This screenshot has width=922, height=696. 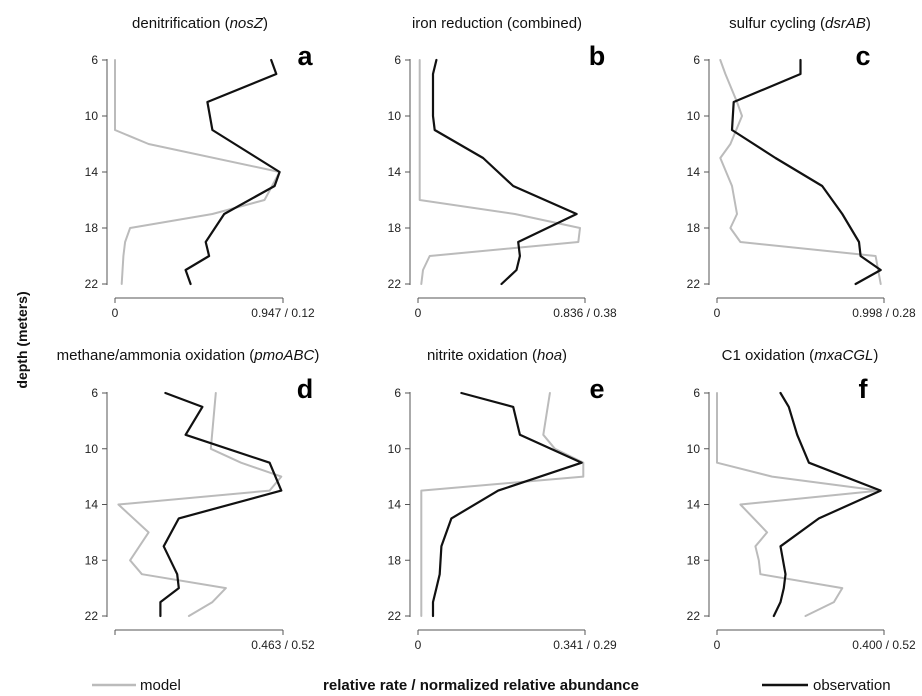 What do you see at coordinates (768, 355) in the screenshot?
I see `panel-title-text: C1 oxidation (` at bounding box center [768, 355].